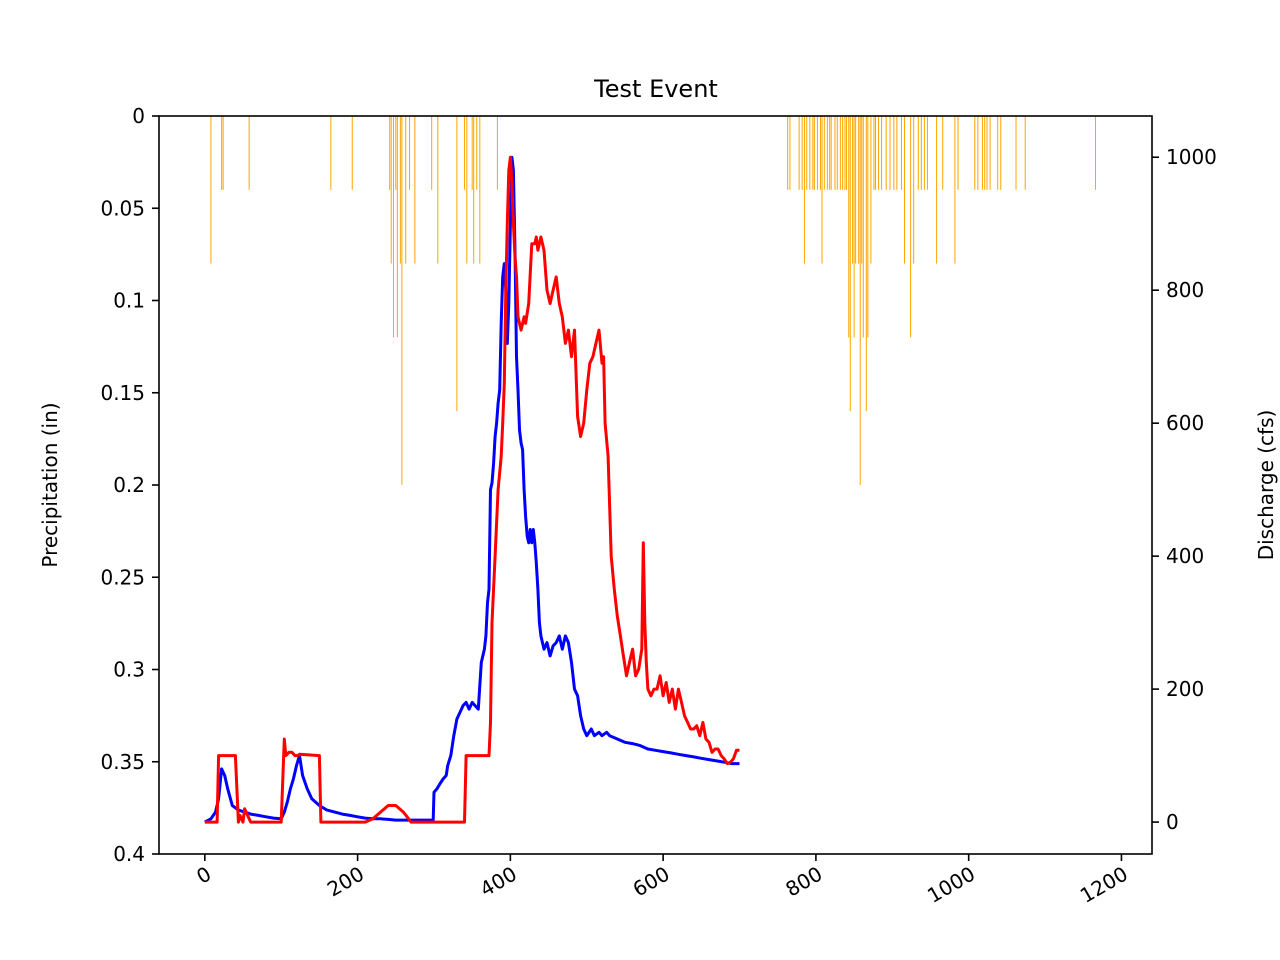  I want to click on chart-title: Test Event, so click(655, 89).